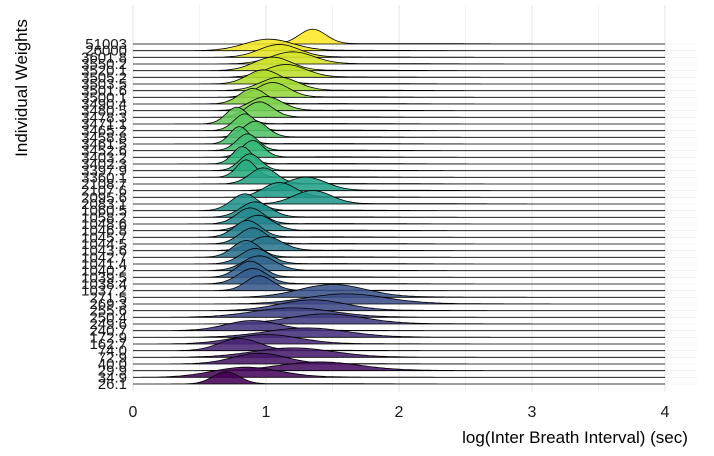 This screenshot has height=456, width=714. What do you see at coordinates (104, 271) in the screenshot?
I see `y-tick-label: 1040.2` at bounding box center [104, 271].